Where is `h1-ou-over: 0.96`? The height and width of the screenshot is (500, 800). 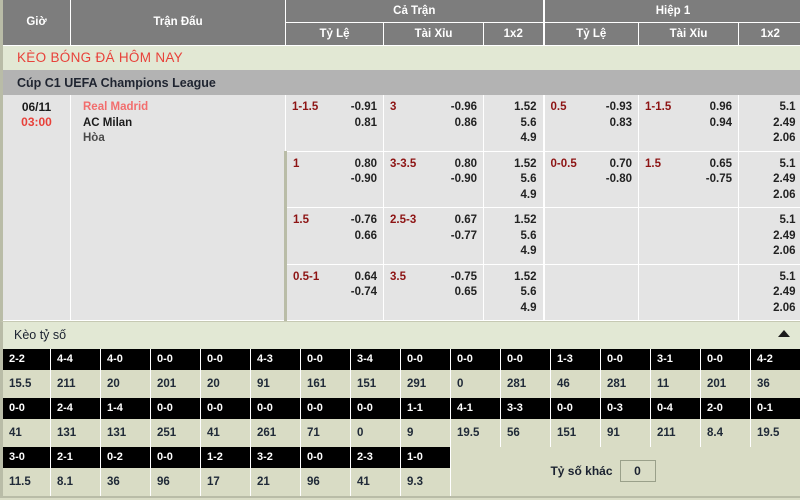
h1-ou-over: 0.96 is located at coordinates (720, 107).